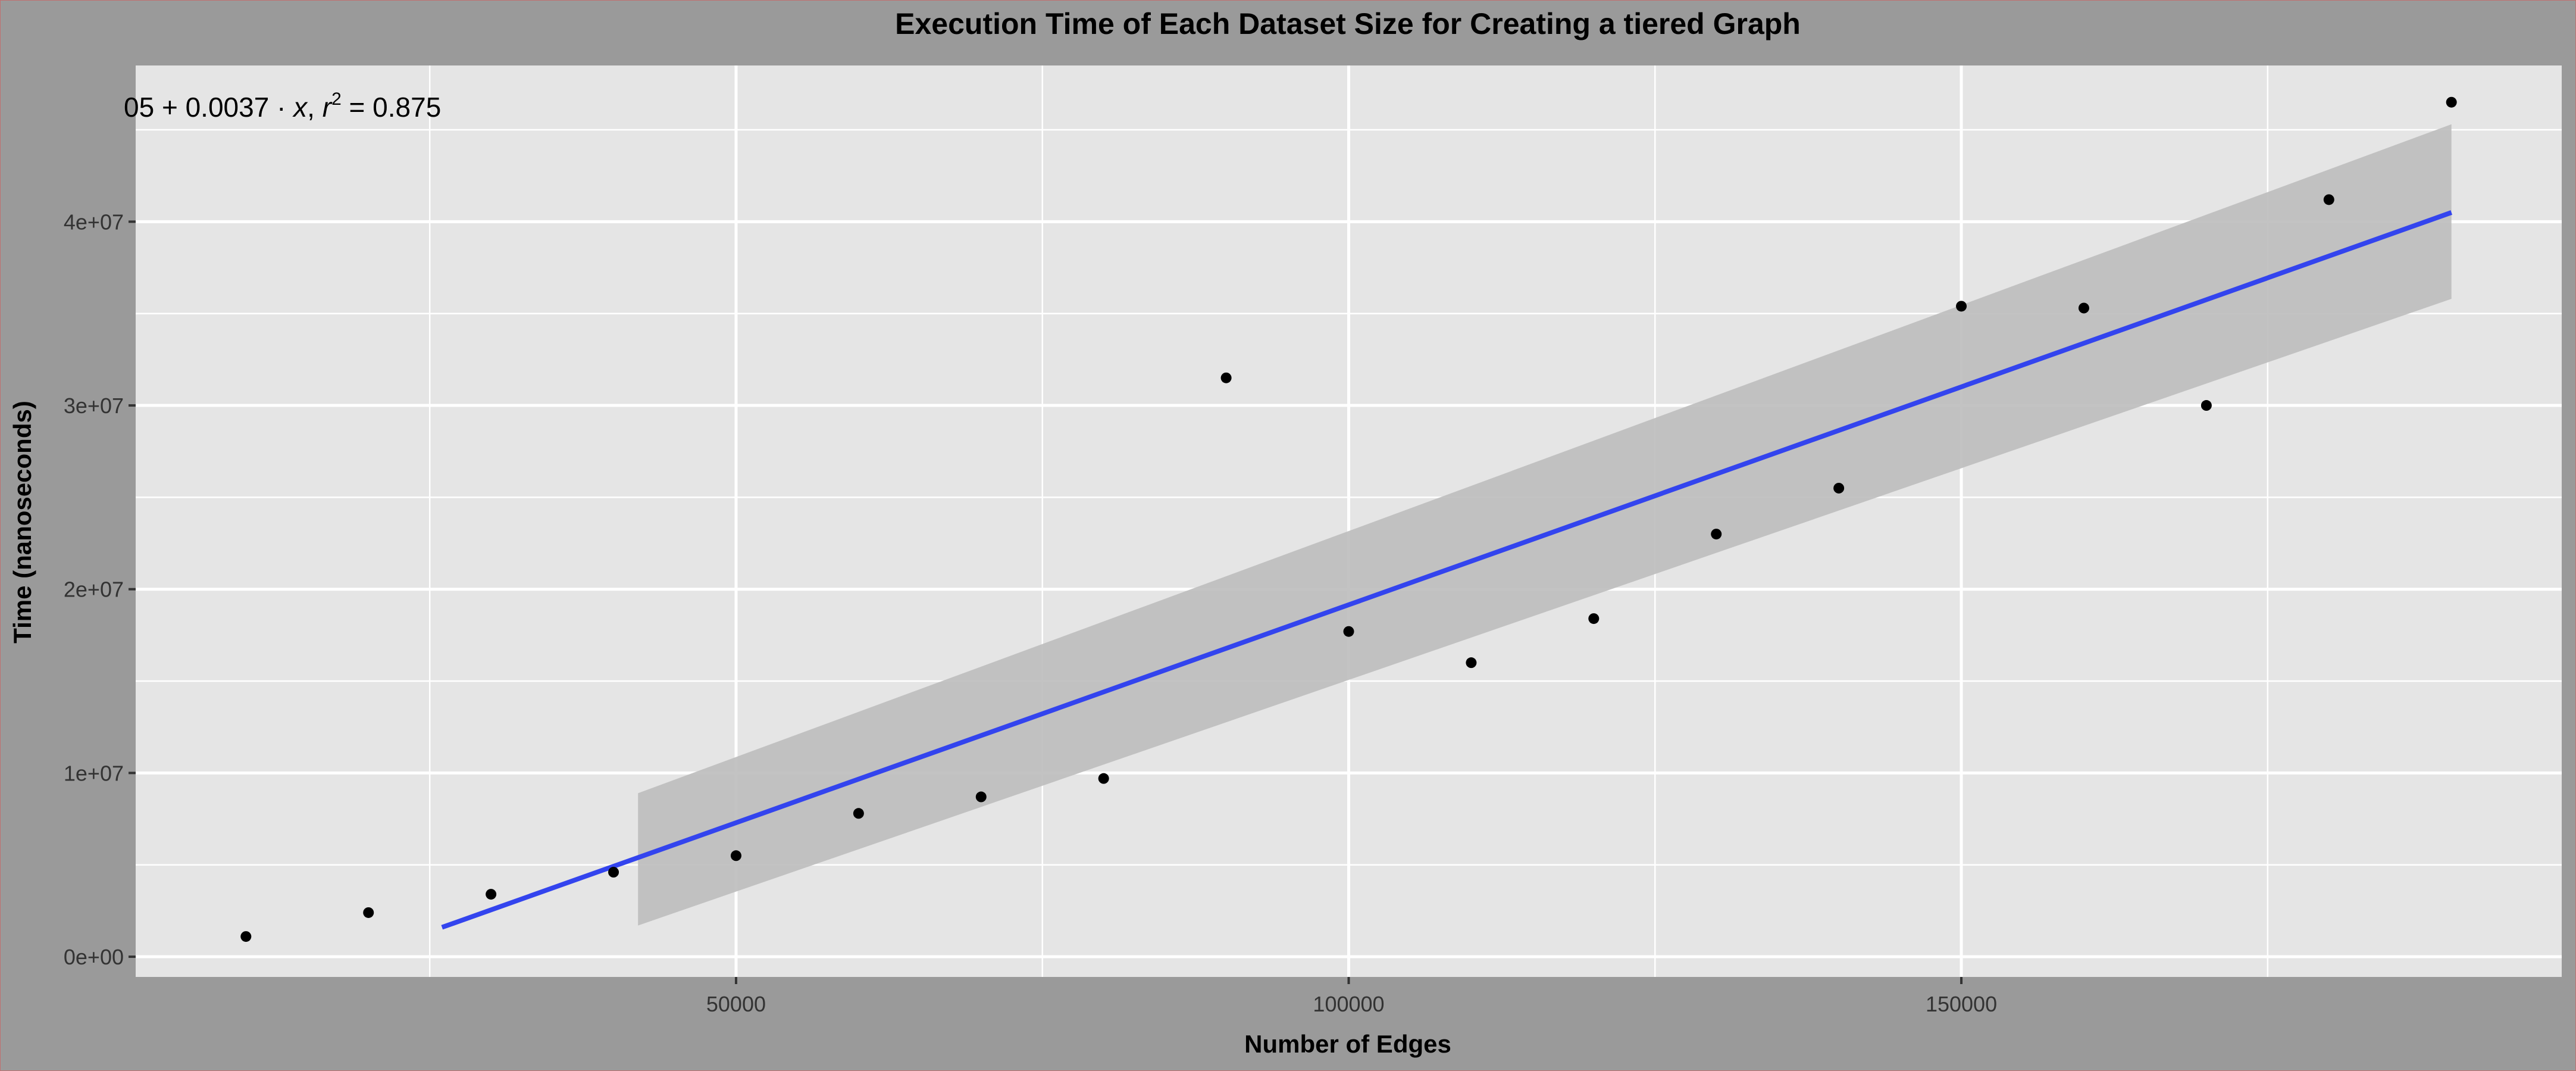 The height and width of the screenshot is (1071, 2576). I want to click on regression-equation: 05 + 0.0037 · x, r2 = 0.875, so click(282, 106).